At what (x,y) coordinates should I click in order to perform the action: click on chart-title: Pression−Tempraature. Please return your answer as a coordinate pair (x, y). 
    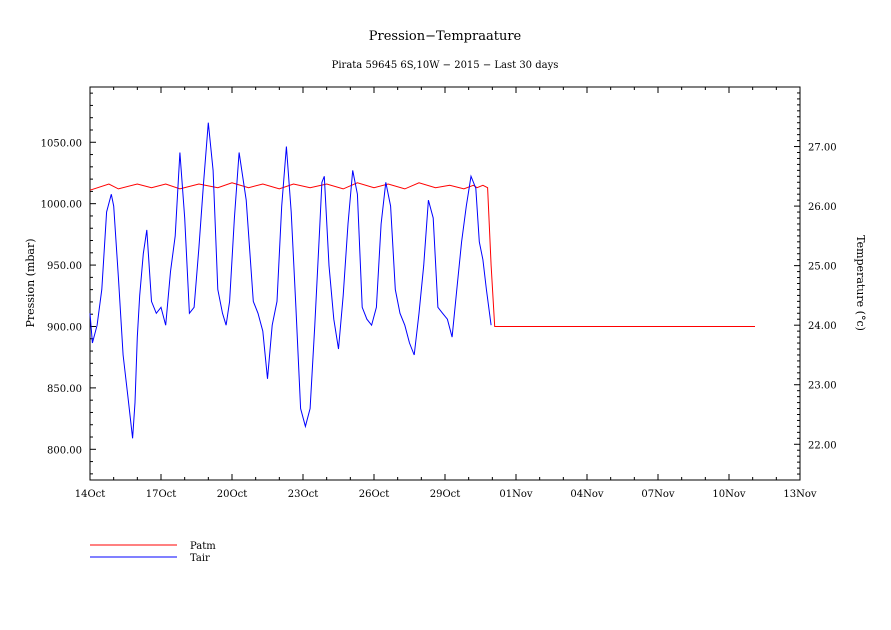
    Looking at the image, I should click on (445, 36).